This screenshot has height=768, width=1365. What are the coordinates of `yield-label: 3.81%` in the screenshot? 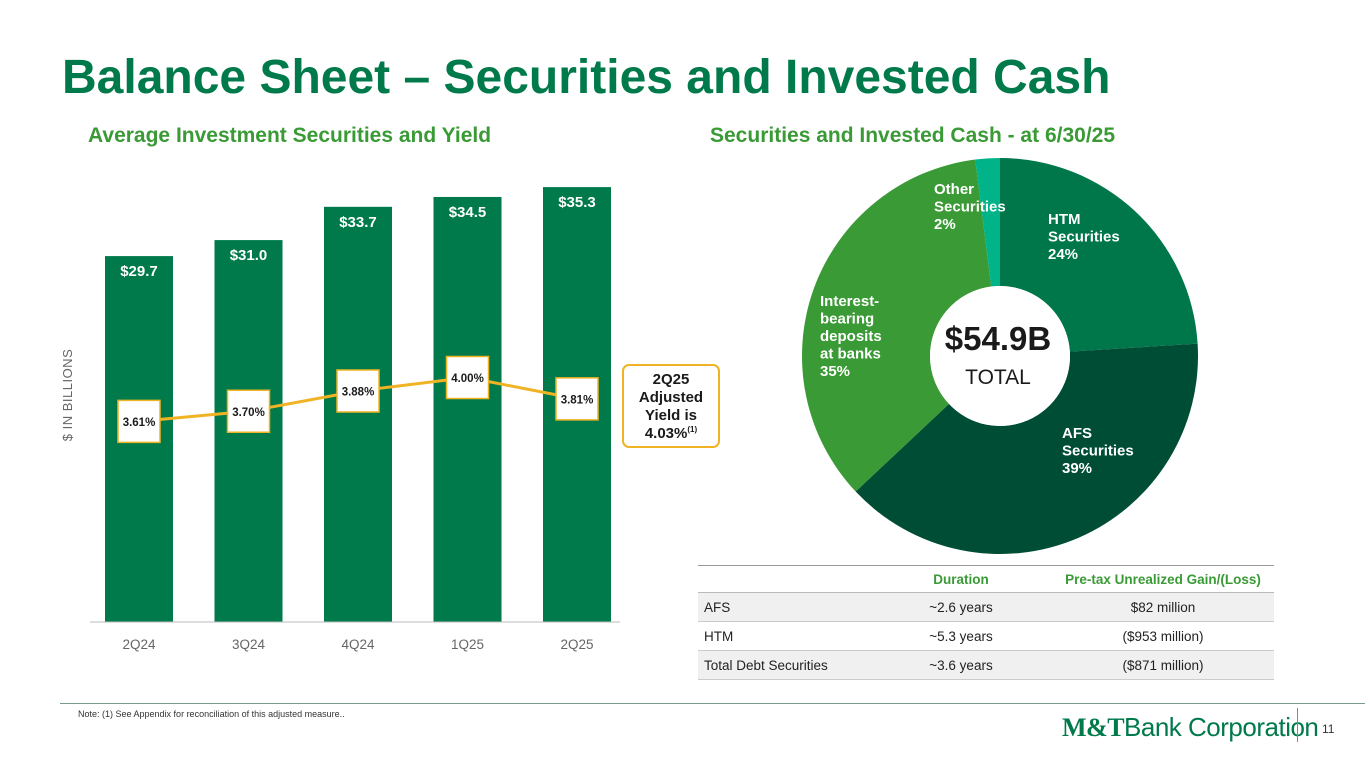 It's located at (577, 400).